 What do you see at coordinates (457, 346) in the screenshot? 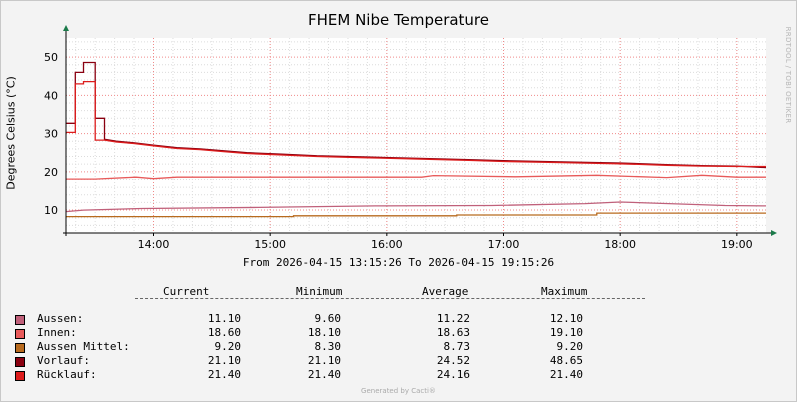
I see `legend-average: 8.73` at bounding box center [457, 346].